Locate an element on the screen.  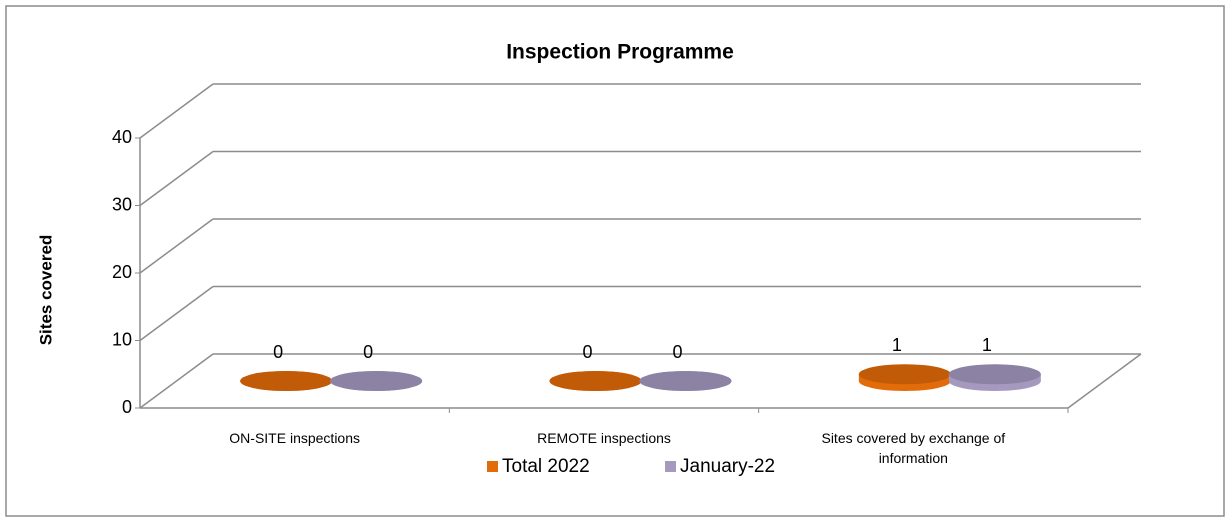
y-axis-label: Sites covered is located at coordinates (45, 290).